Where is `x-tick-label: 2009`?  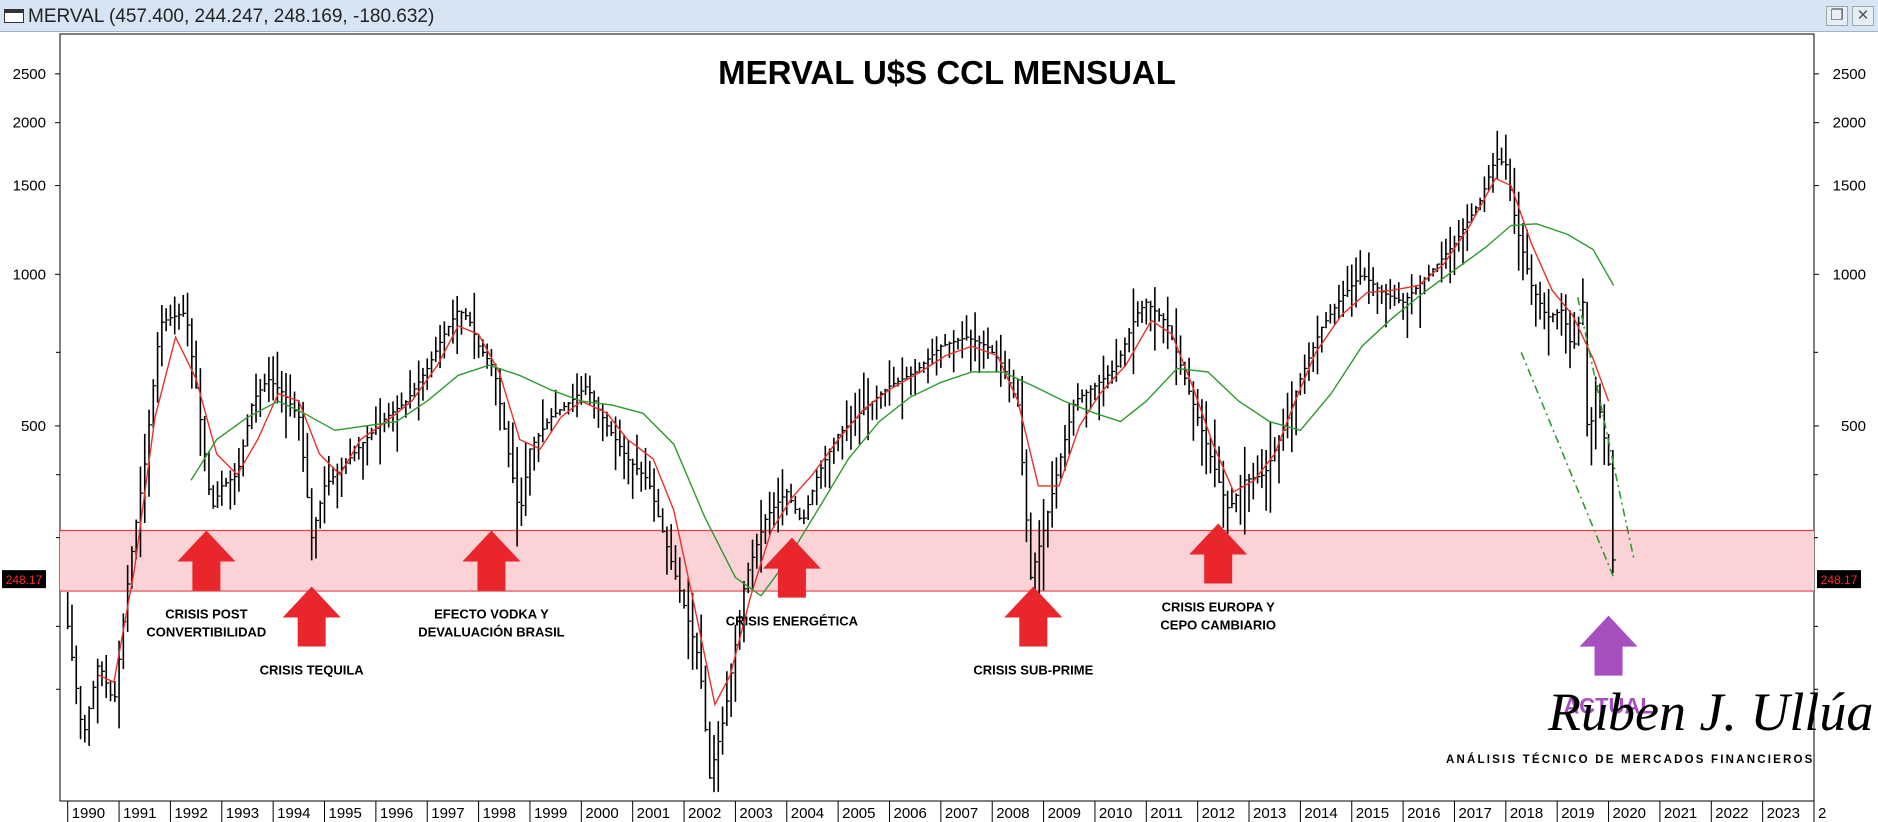
x-tick-label: 2009 is located at coordinates (1064, 813).